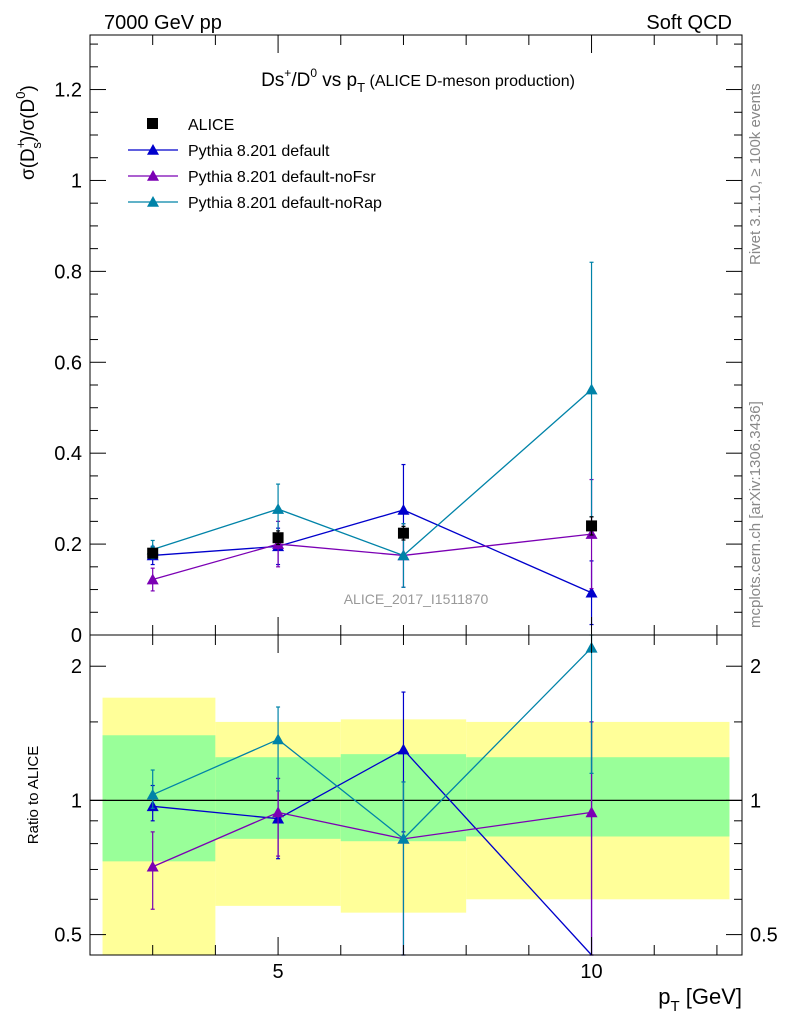  Describe the element at coordinates (76, 636) in the screenshot. I see `y-tick-label: 0` at that location.